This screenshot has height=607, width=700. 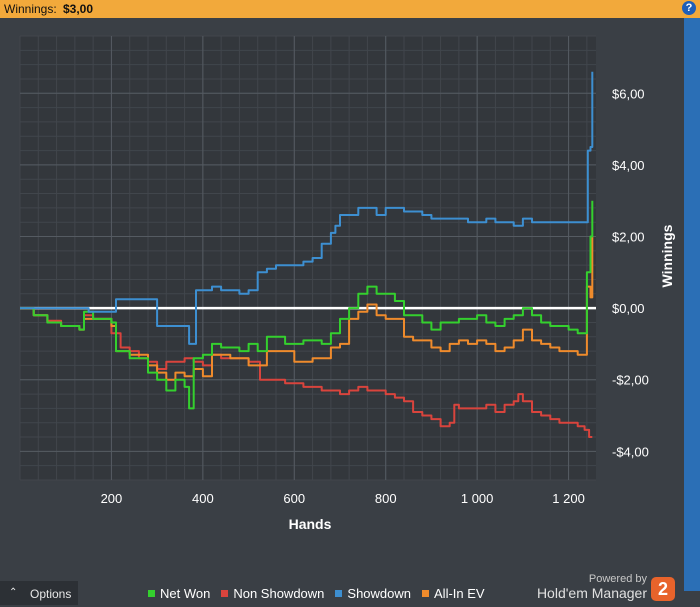 I want to click on x-tick-label: 1 000, so click(x=477, y=498).